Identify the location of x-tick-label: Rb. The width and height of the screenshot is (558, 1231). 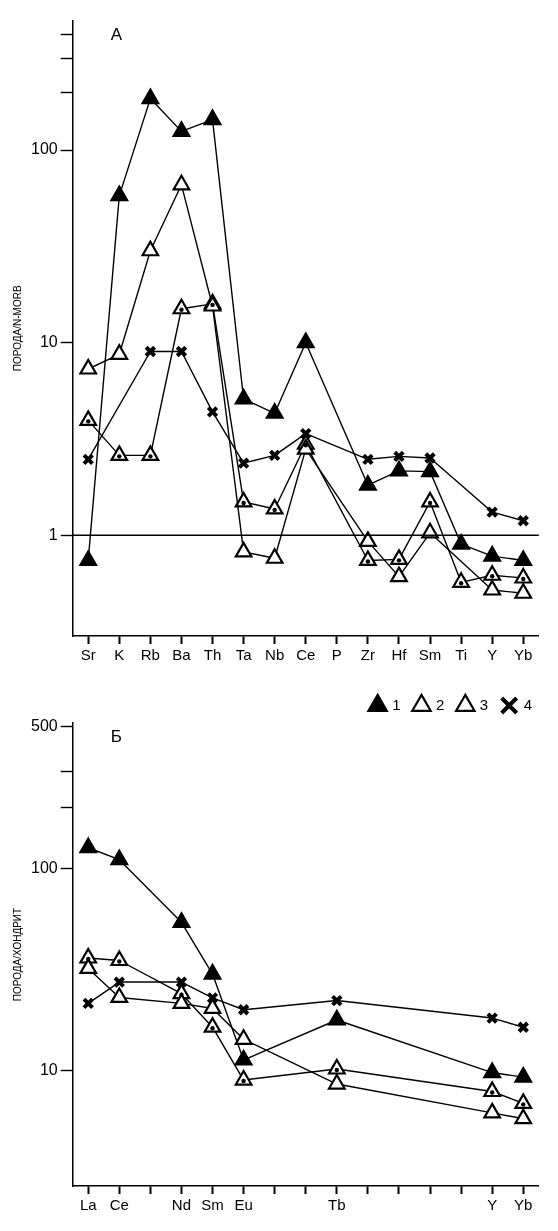
(150, 655).